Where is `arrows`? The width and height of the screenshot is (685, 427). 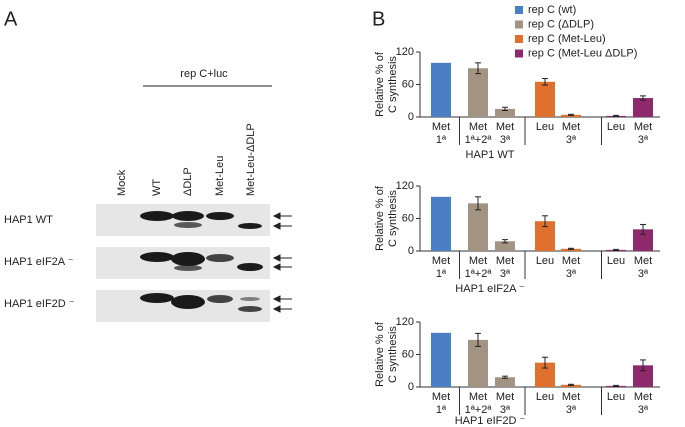 arrows is located at coordinates (282, 262).